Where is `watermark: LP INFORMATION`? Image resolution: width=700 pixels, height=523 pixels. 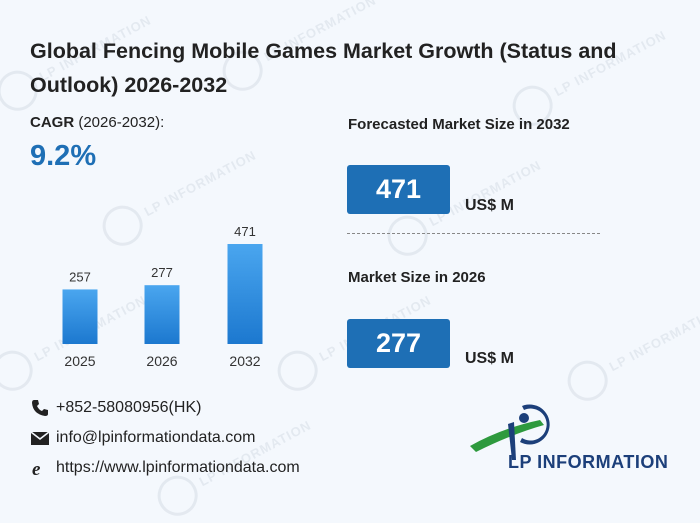 watermark: LP INFORMATION is located at coordinates (630, 350).